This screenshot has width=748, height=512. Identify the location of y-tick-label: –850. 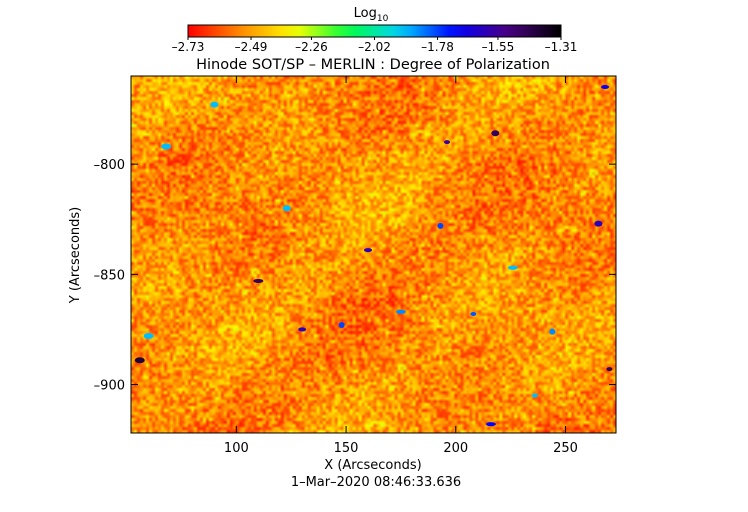
(109, 275).